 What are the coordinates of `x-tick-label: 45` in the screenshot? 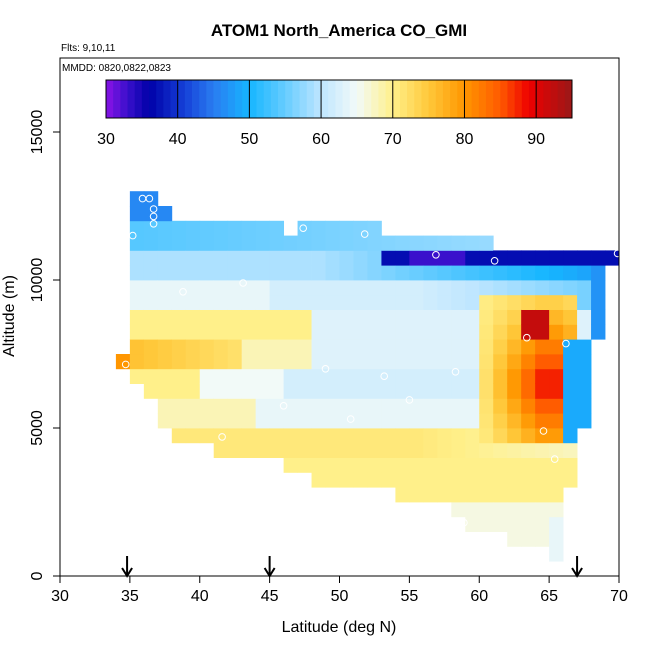 It's located at (270, 596).